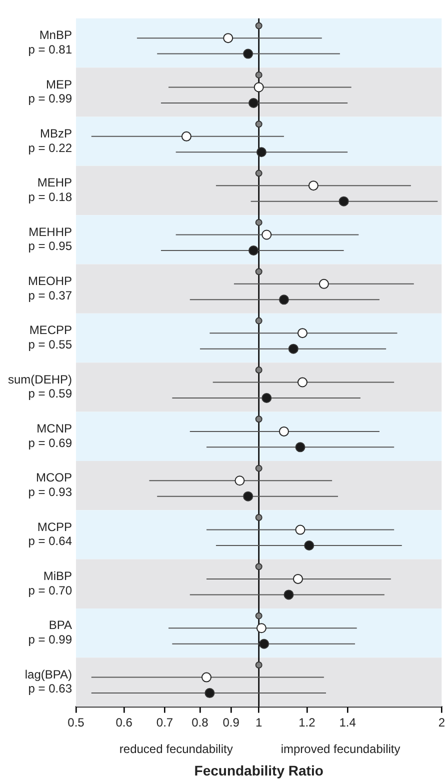 Image resolution: width=448 pixels, height=782 pixels. What do you see at coordinates (200, 722) in the screenshot?
I see `x-tick-label: 0.8` at bounding box center [200, 722].